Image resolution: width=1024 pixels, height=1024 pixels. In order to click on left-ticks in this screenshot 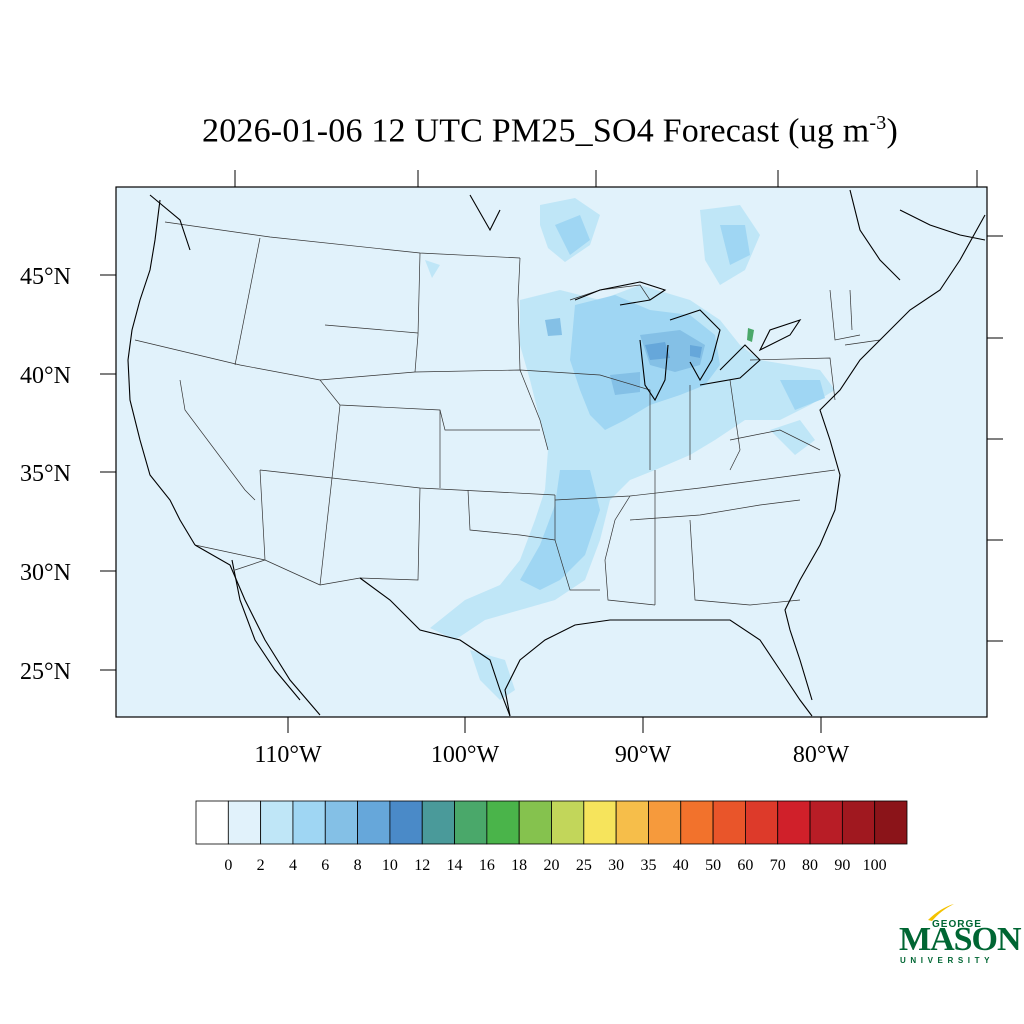, I will do `click(108, 472)`.